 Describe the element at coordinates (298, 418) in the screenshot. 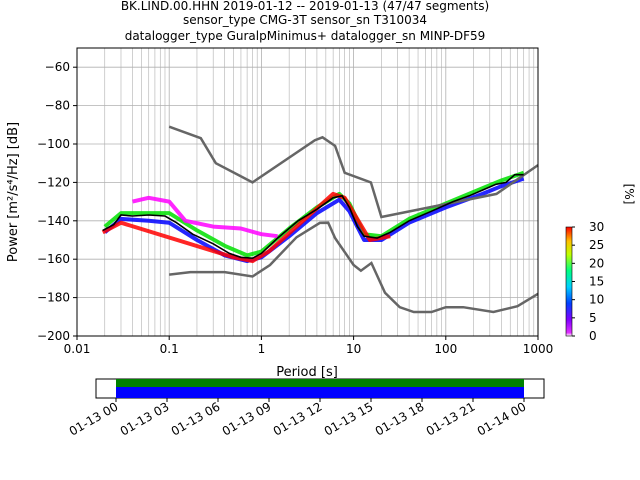

I see `time-tick-label: 01-13 12` at that location.